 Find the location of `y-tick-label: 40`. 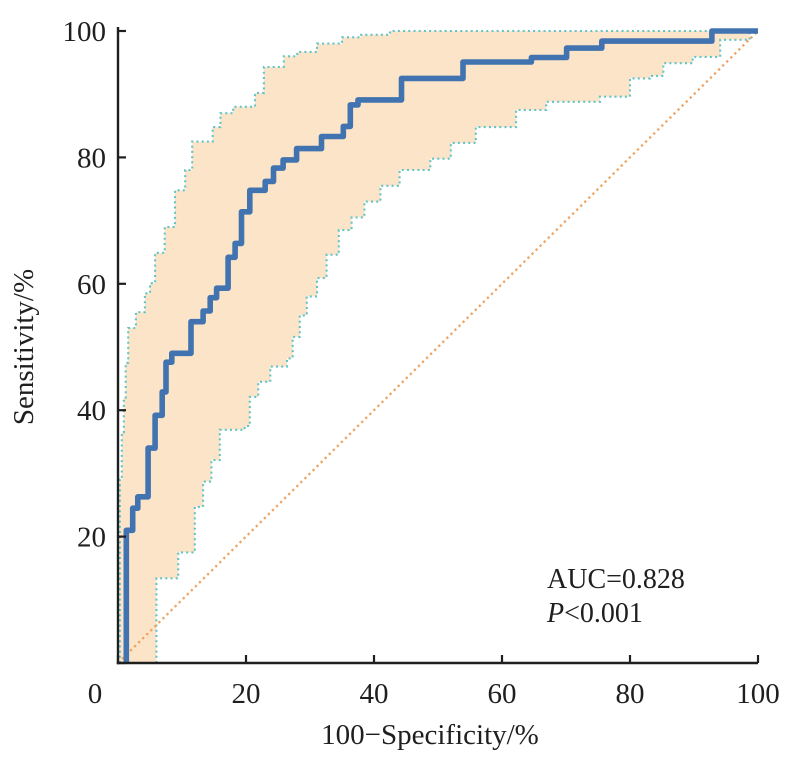

y-tick-label: 40 is located at coordinates (91, 411).